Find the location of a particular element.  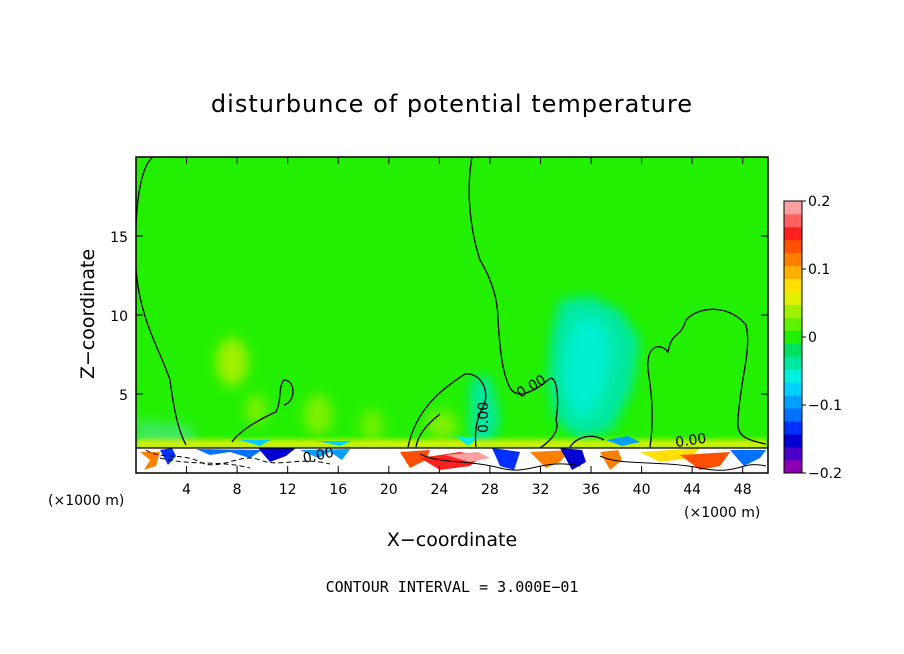

x-tick-label: 44 is located at coordinates (692, 490).